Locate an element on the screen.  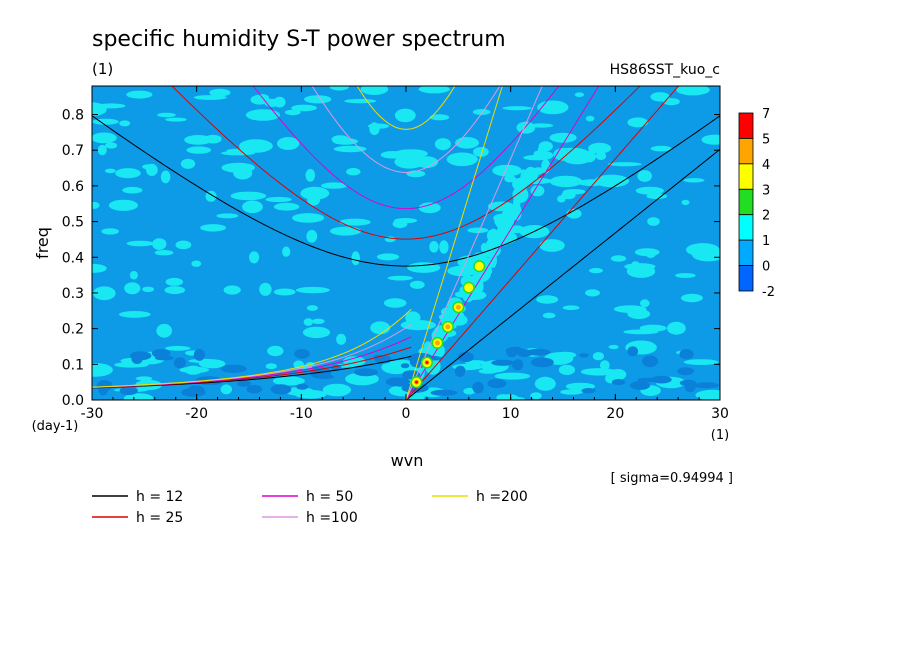
mrg-curve is located at coordinates (252, 348).